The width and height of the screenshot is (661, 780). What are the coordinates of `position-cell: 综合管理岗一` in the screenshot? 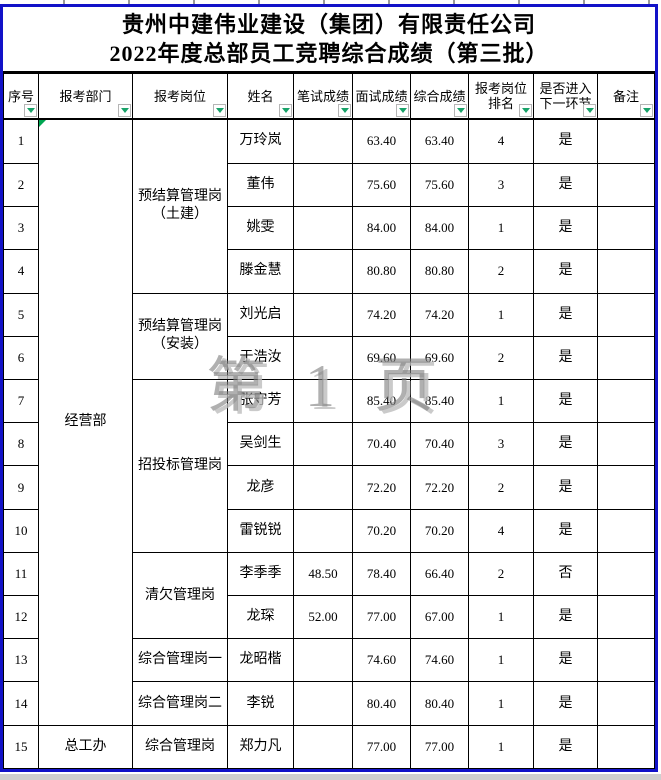 It's located at (180, 660).